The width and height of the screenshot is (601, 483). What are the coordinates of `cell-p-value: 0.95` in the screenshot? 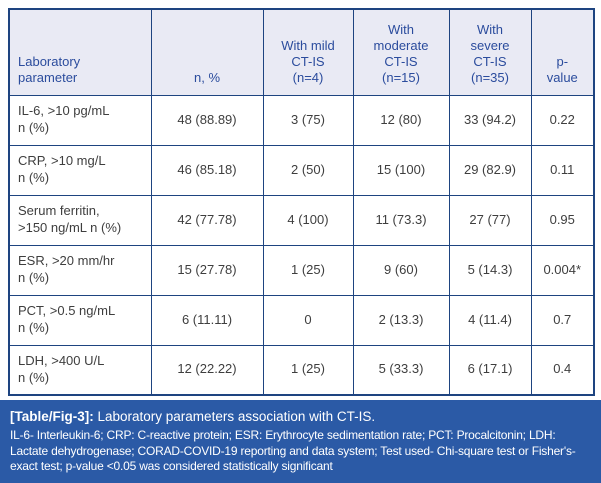 It's located at (562, 220).